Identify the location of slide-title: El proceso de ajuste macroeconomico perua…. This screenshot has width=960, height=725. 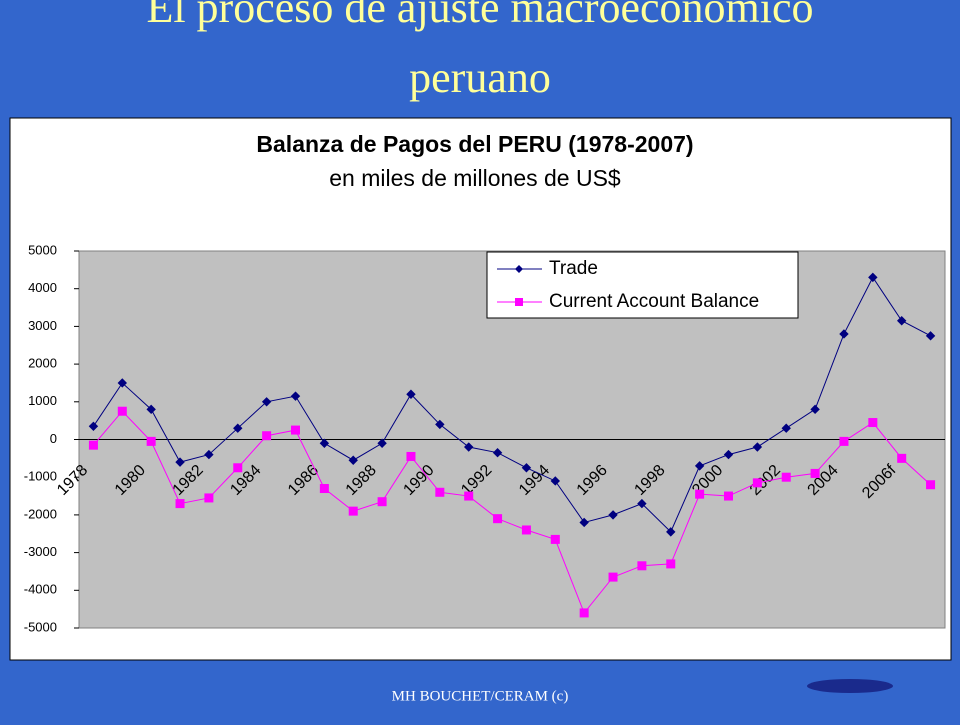
(479, 51).